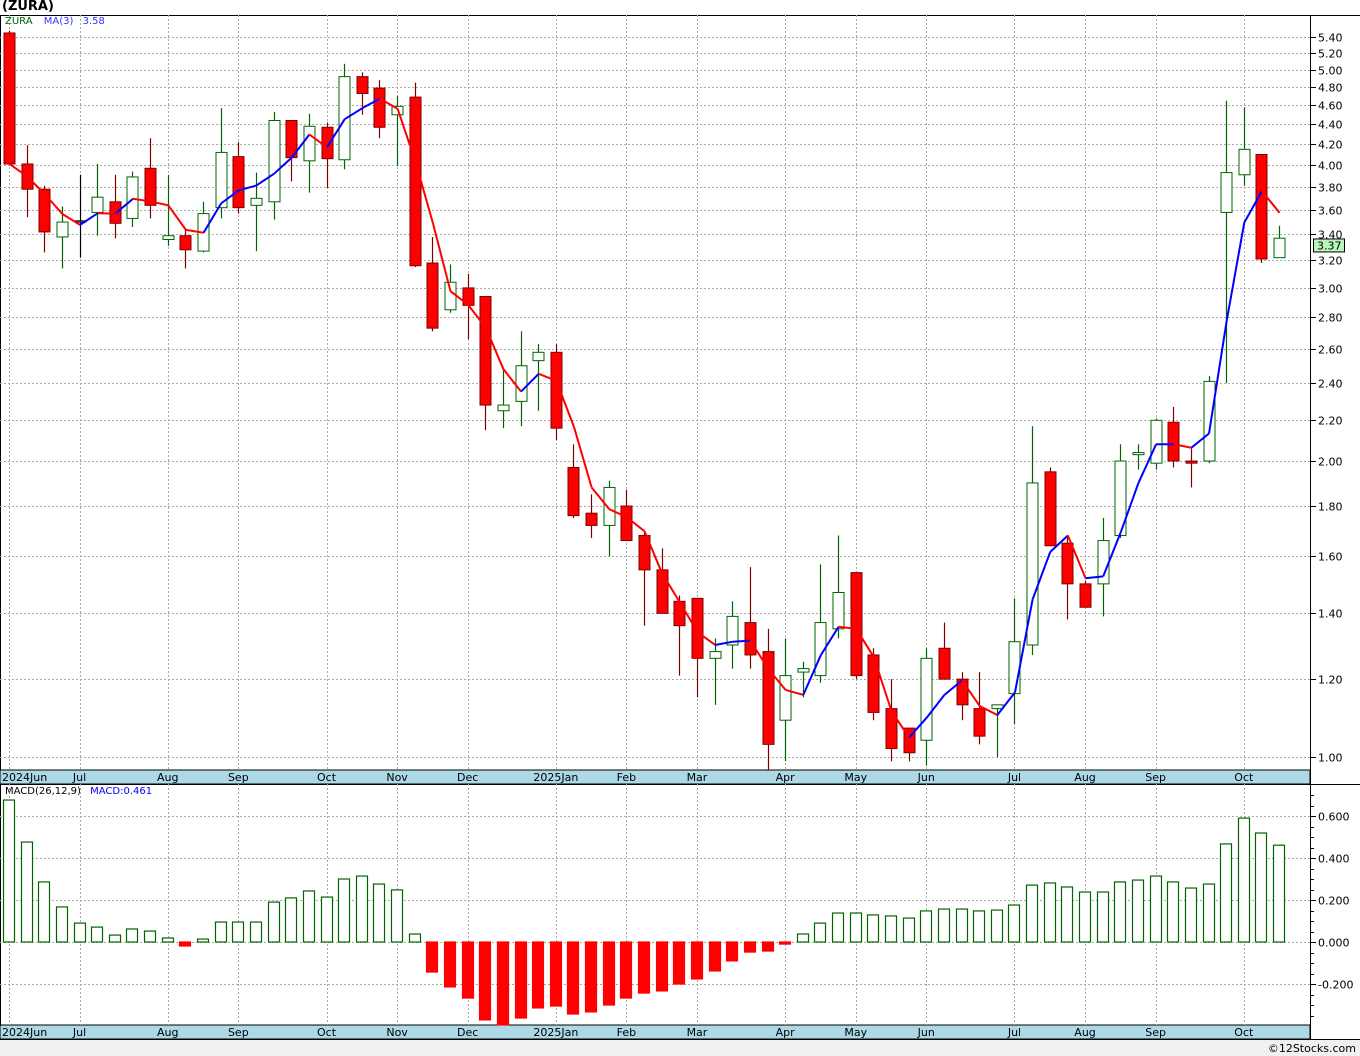  Describe the element at coordinates (24, 1032) in the screenshot. I see `x-axis-label: 2024Jun` at that location.